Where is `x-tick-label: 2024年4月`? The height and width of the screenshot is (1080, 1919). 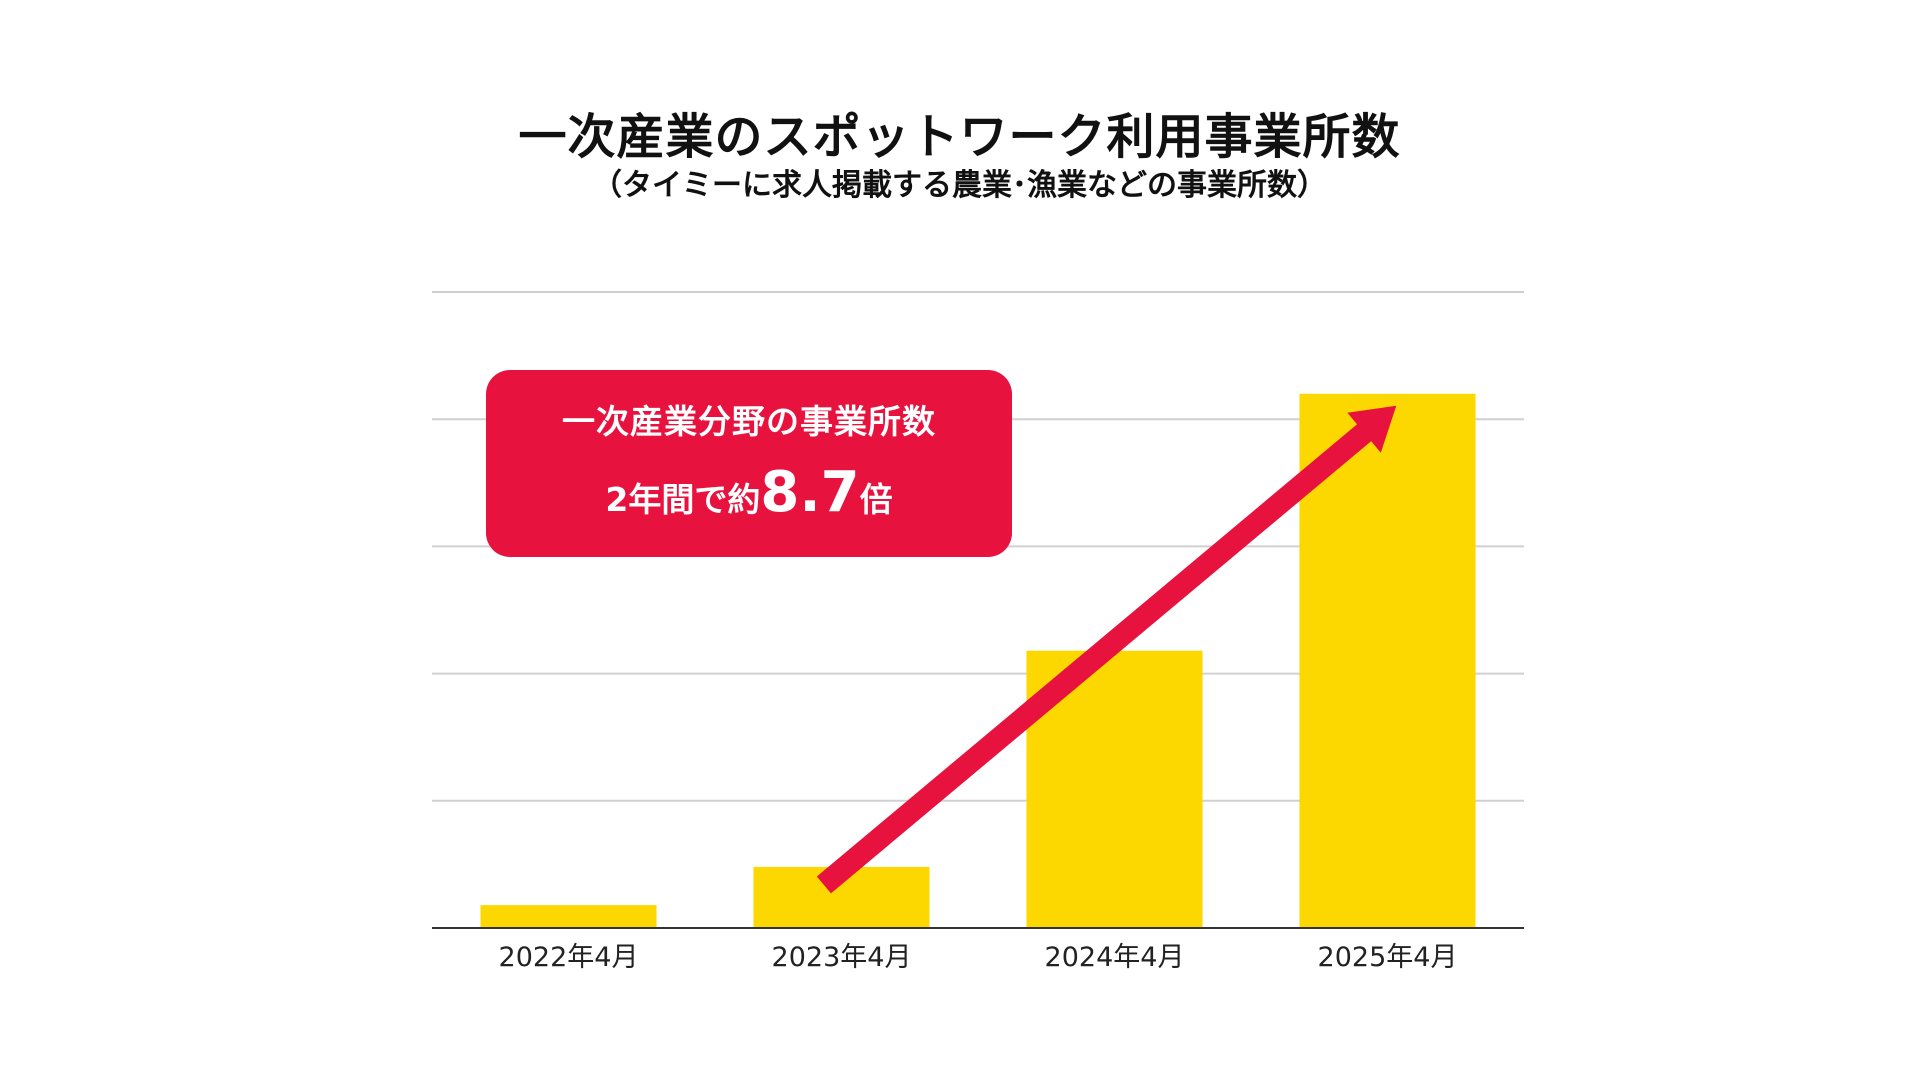
x-tick-label: 2024年4月 is located at coordinates (1115, 957).